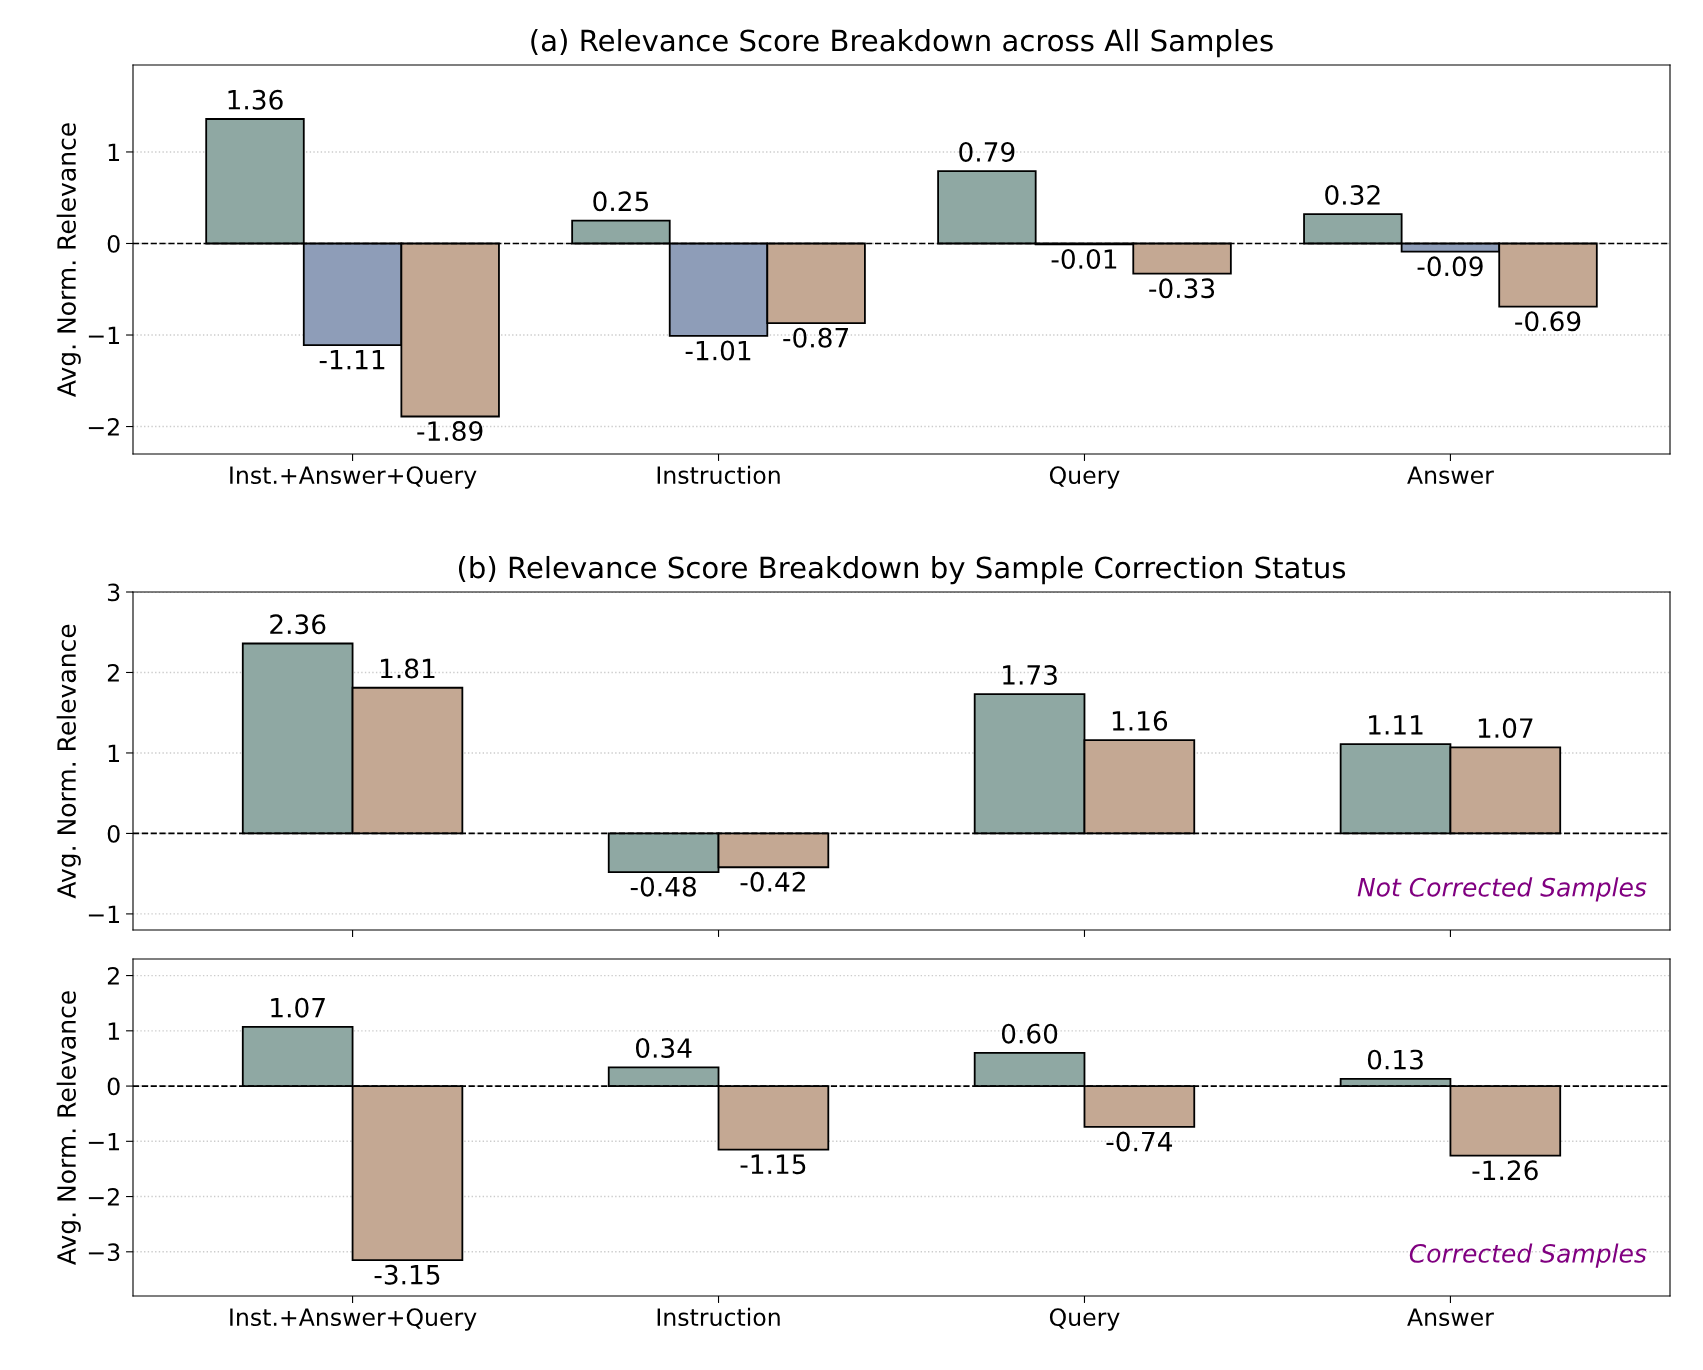 This screenshot has width=1703, height=1370. I want to click on data-label: 0.34, so click(663, 1048).